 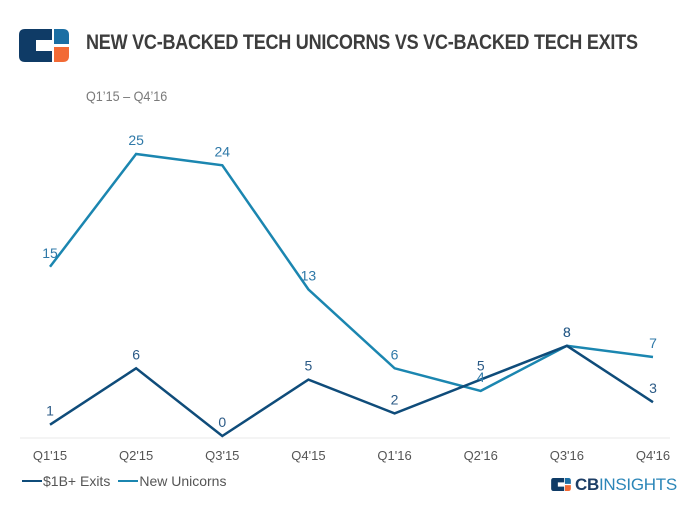 I want to click on brand-cb-text: CB, so click(x=587, y=484).